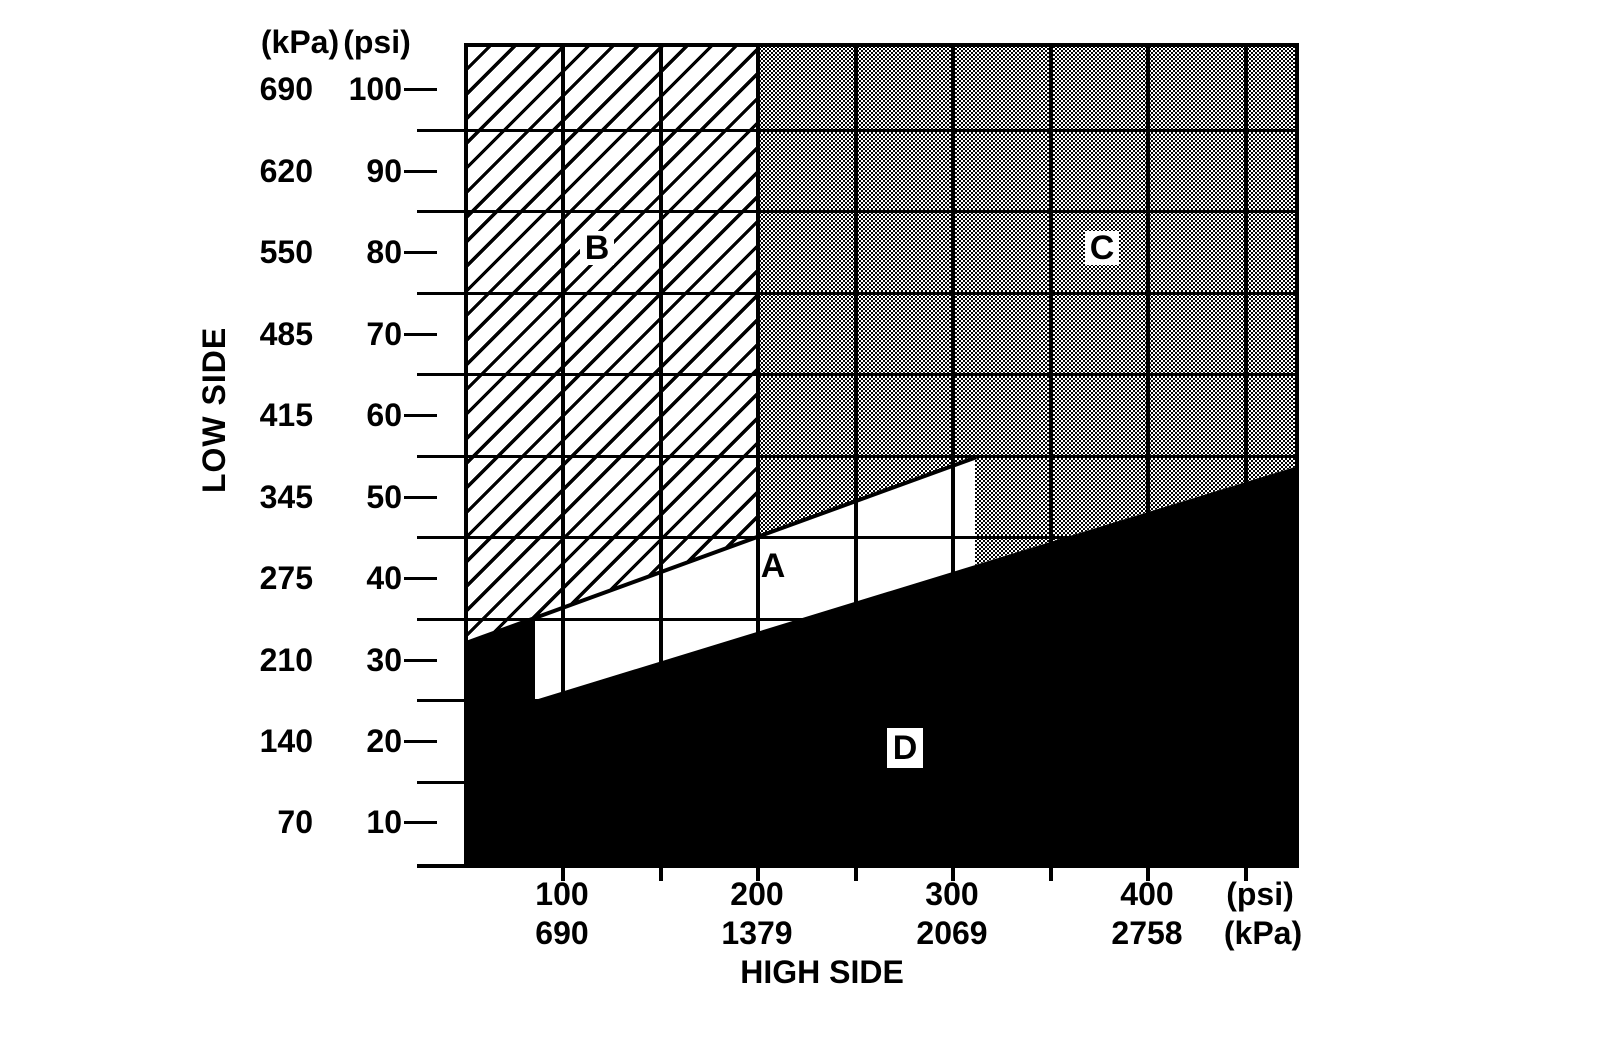  What do you see at coordinates (384, 171) in the screenshot?
I see `y-tick-psi-label: 90` at bounding box center [384, 171].